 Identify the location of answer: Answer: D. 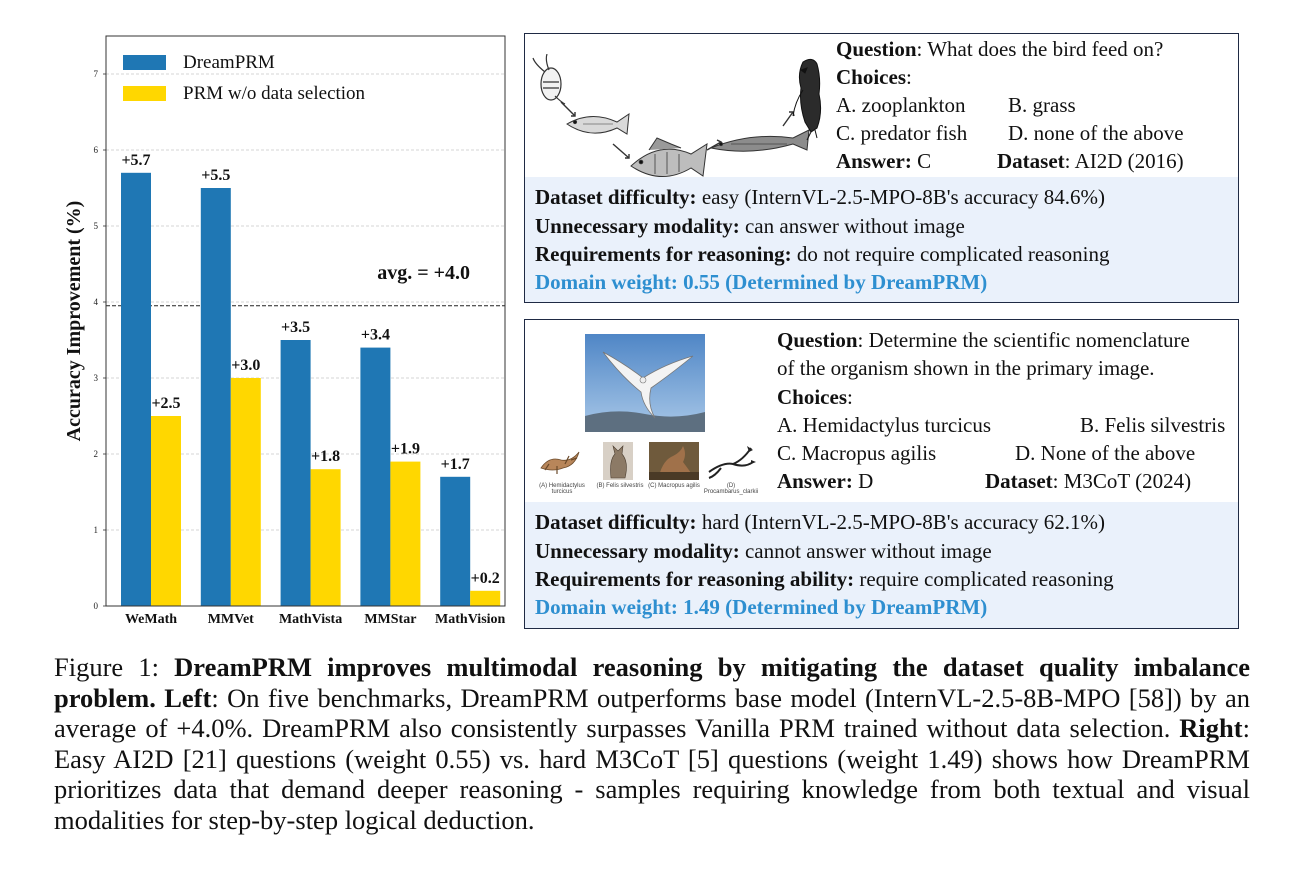
(825, 481).